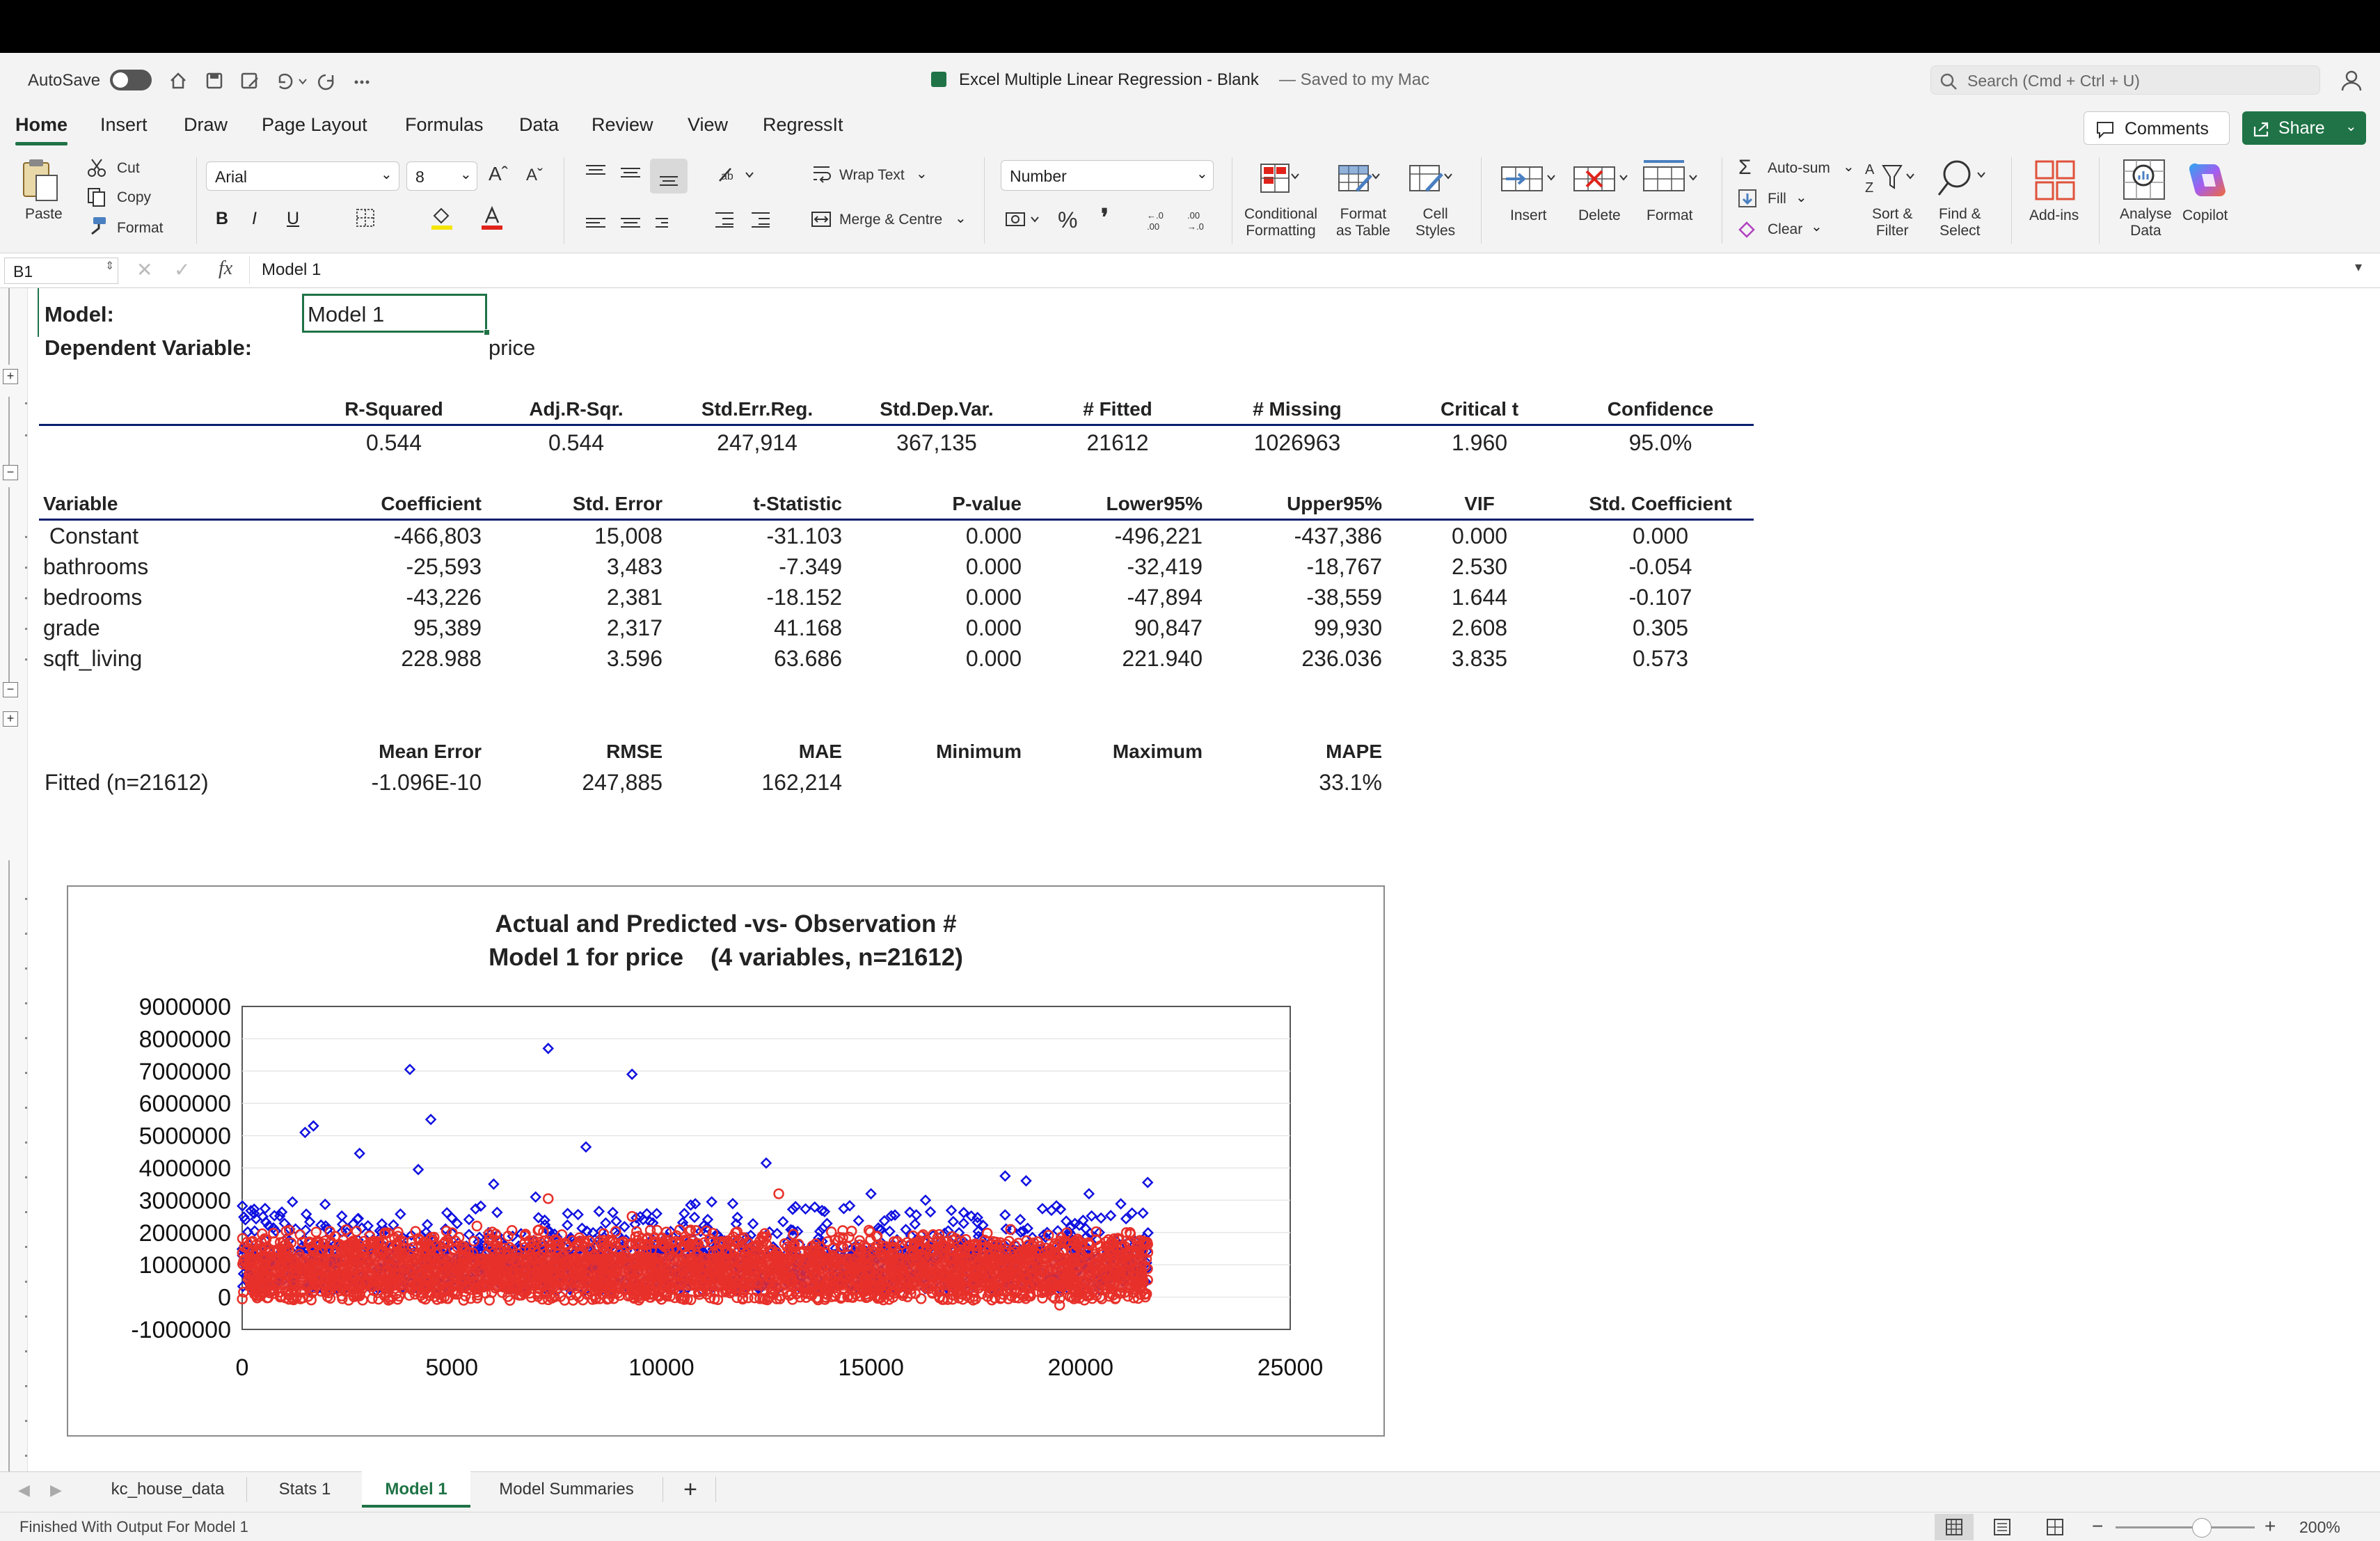 The width and height of the screenshot is (2380, 1541). I want to click on coef-header: Std. Error, so click(617, 503).